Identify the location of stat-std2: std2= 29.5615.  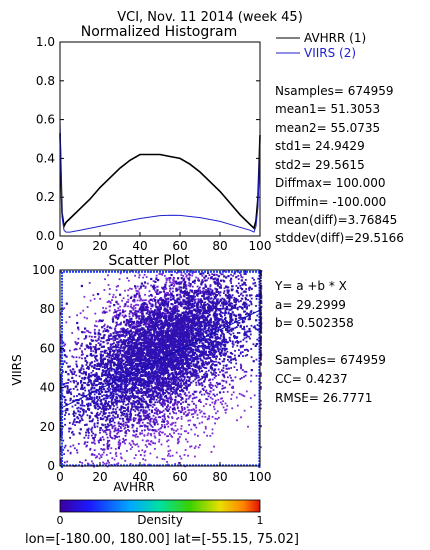
(320, 165).